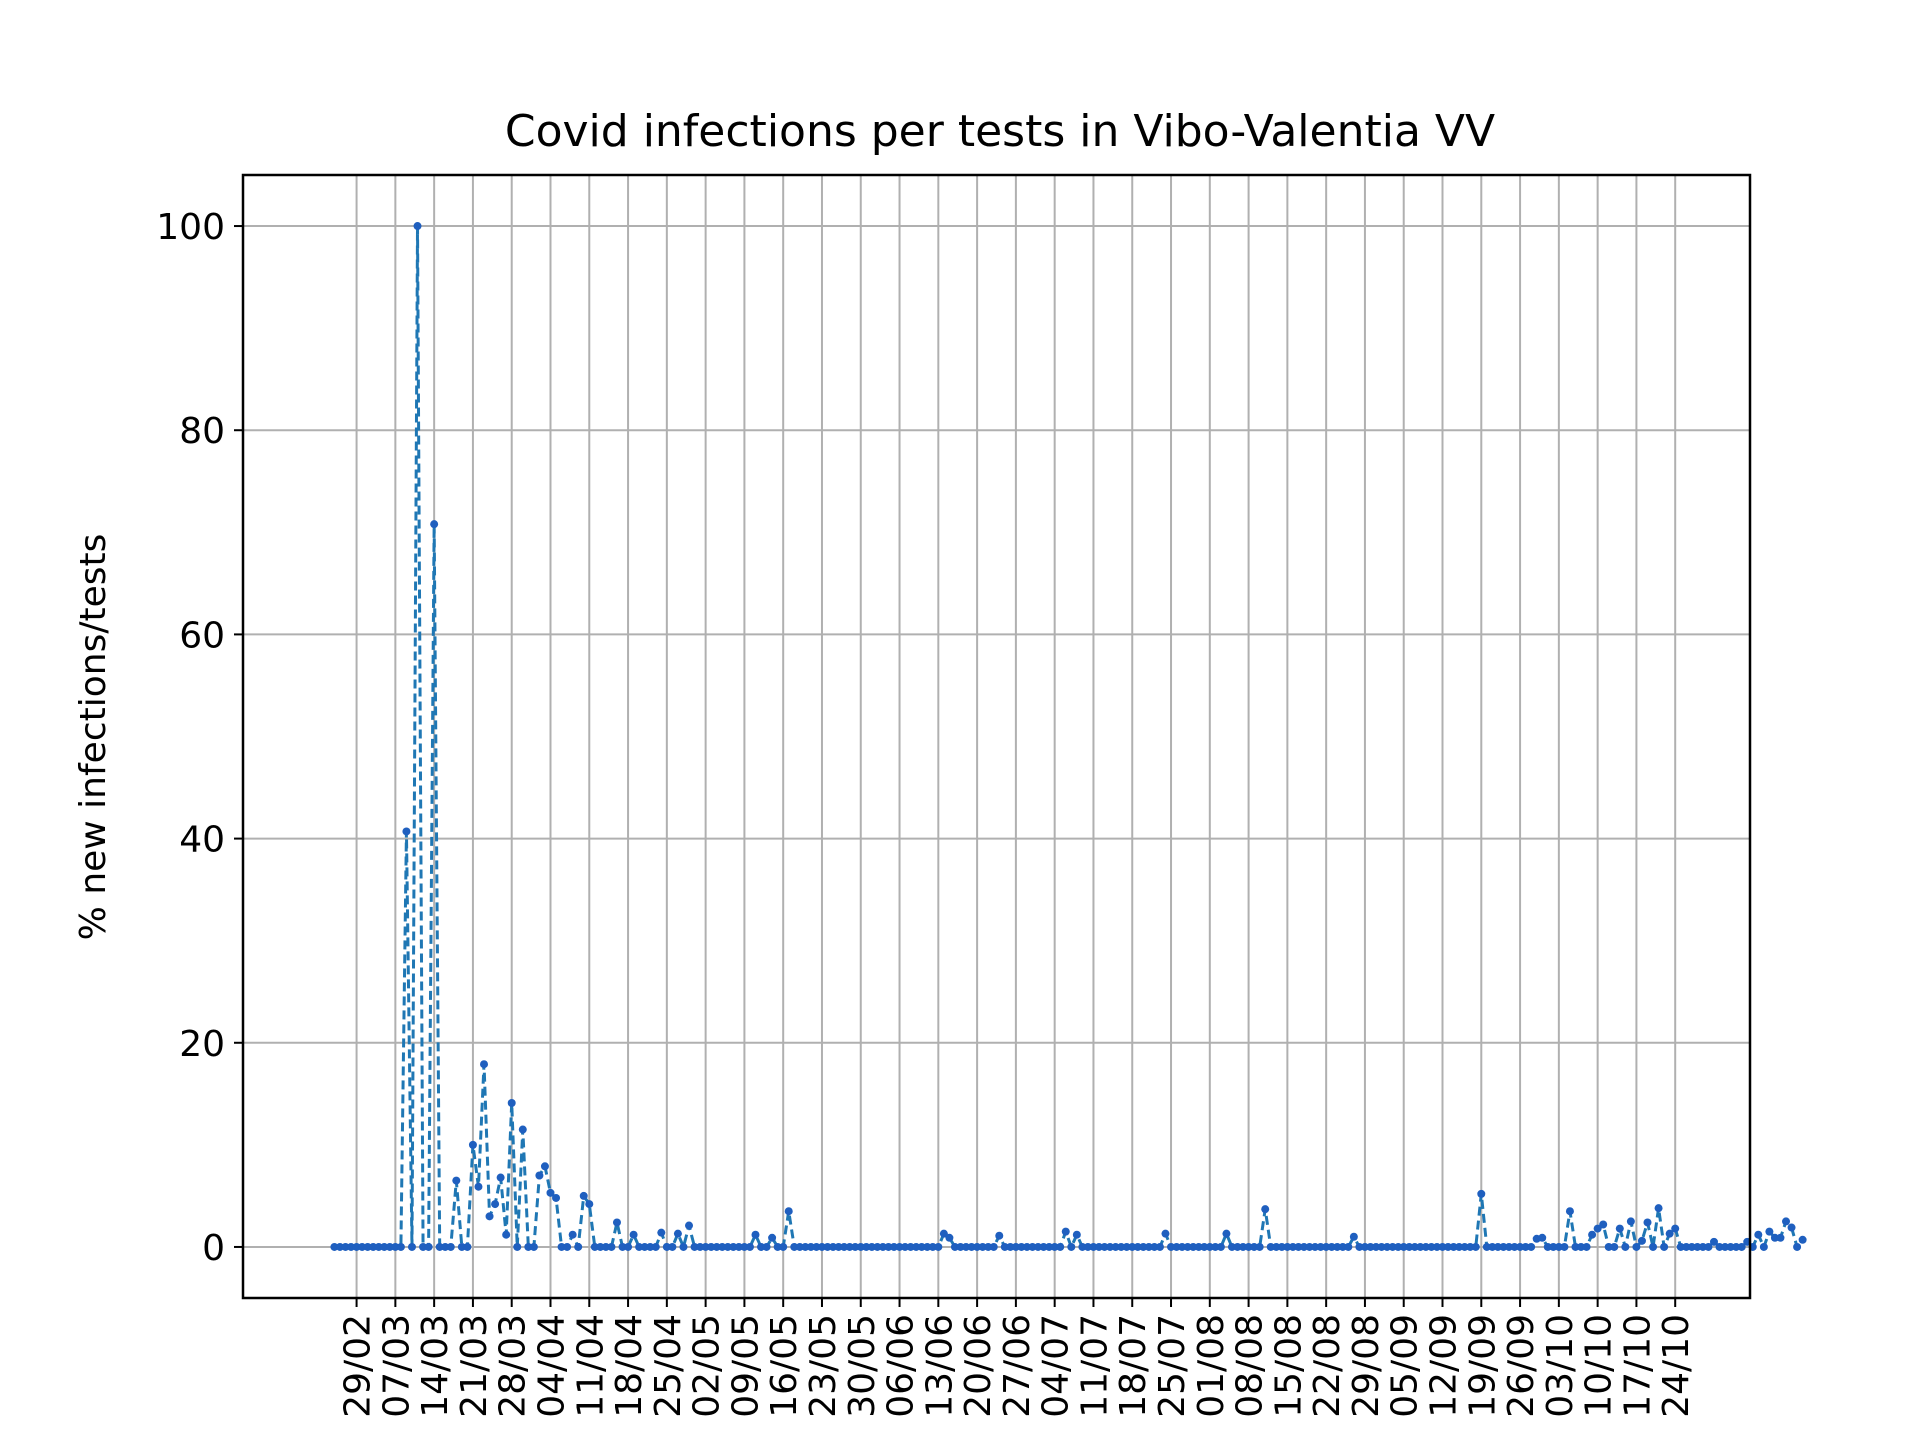 The height and width of the screenshot is (1440, 1920). I want to click on x-tick-label: 08/08, so click(1250, 1366).